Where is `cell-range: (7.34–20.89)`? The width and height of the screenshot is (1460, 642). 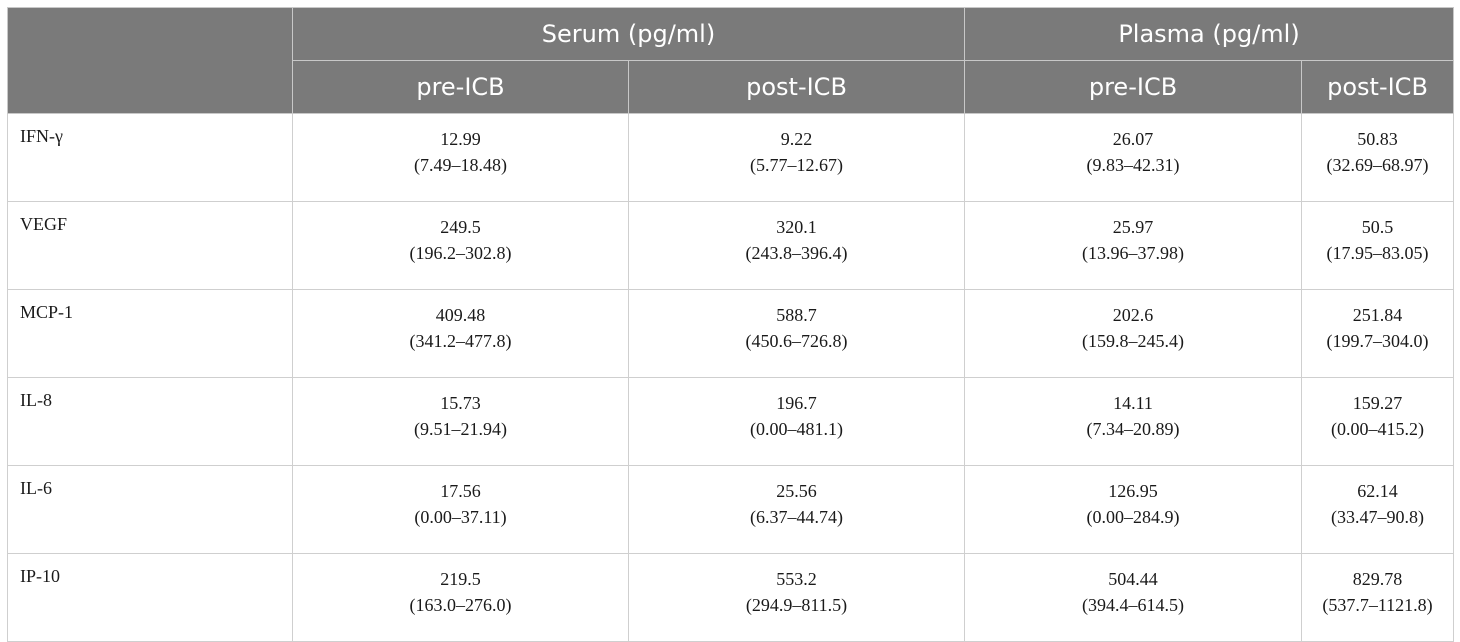 cell-range: (7.34–20.89) is located at coordinates (1133, 429).